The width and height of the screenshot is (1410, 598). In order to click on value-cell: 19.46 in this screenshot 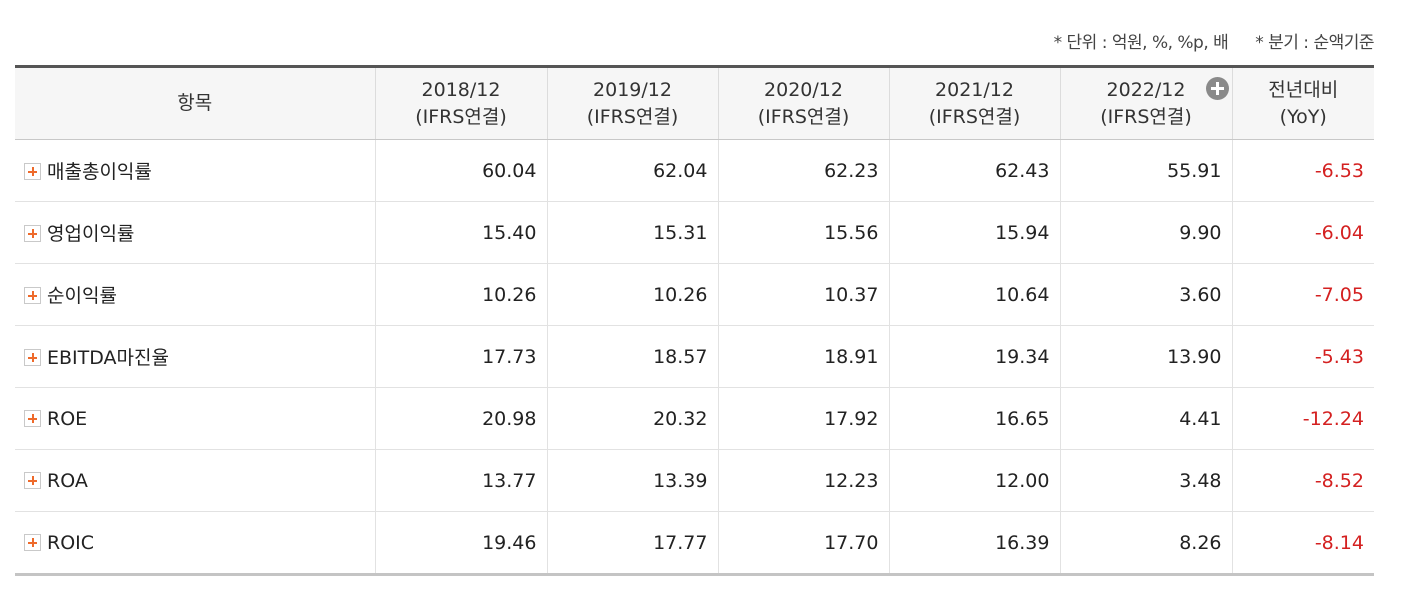, I will do `click(460, 543)`.